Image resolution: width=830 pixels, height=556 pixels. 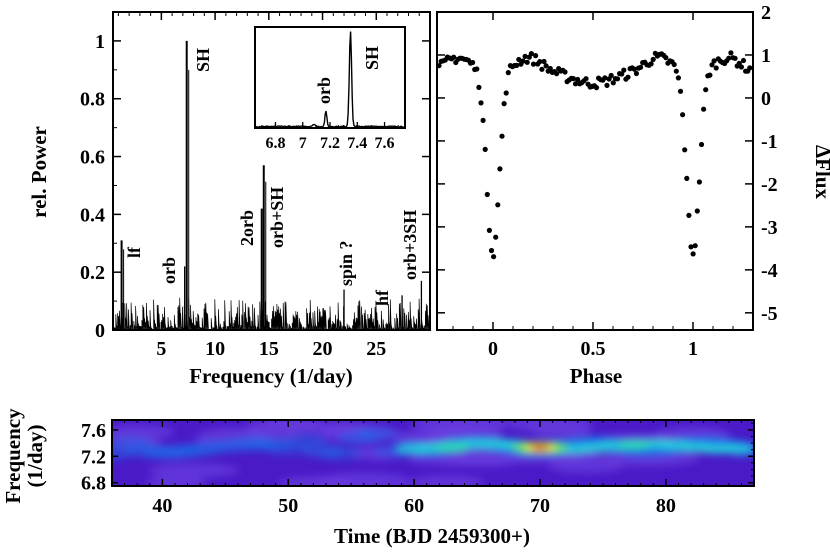 I want to click on inset-xtick-label: 7.6, so click(x=385, y=143).